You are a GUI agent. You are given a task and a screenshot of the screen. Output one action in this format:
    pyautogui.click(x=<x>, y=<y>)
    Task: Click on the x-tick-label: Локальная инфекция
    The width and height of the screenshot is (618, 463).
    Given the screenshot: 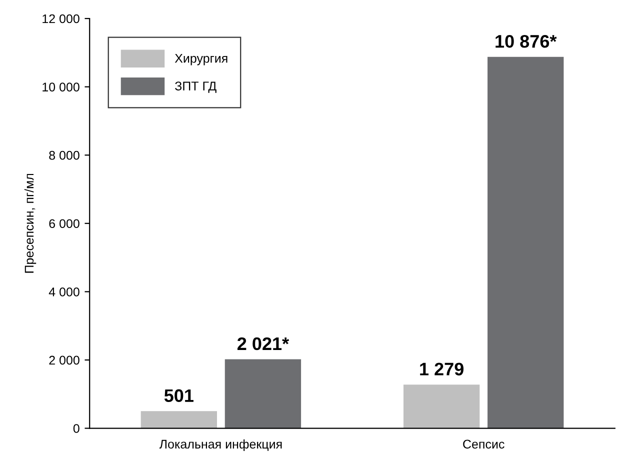 What is the action you would take?
    pyautogui.click(x=220, y=445)
    